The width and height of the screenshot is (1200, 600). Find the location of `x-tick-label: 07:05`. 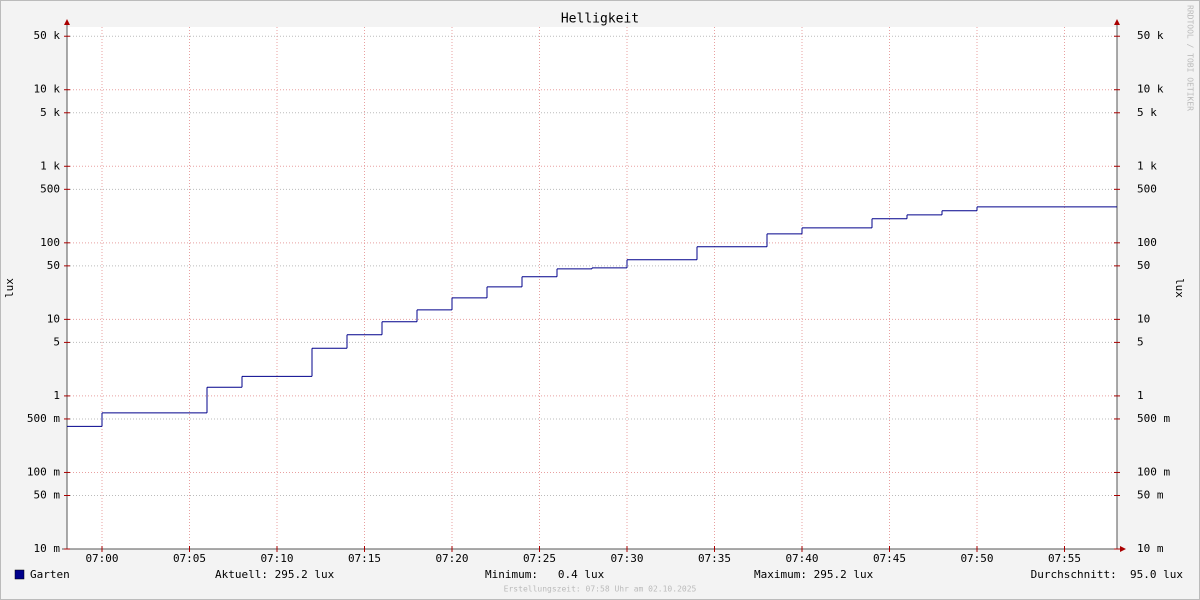

x-tick-label: 07:05 is located at coordinates (189, 558).